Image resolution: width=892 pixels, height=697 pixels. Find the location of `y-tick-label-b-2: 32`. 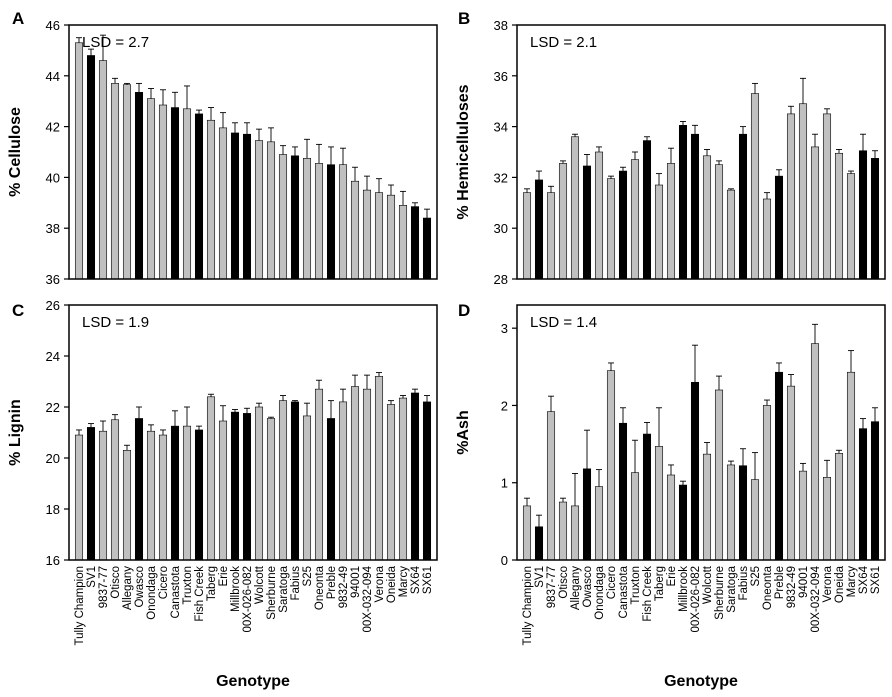

y-tick-label-b-2: 32 is located at coordinates (501, 177).